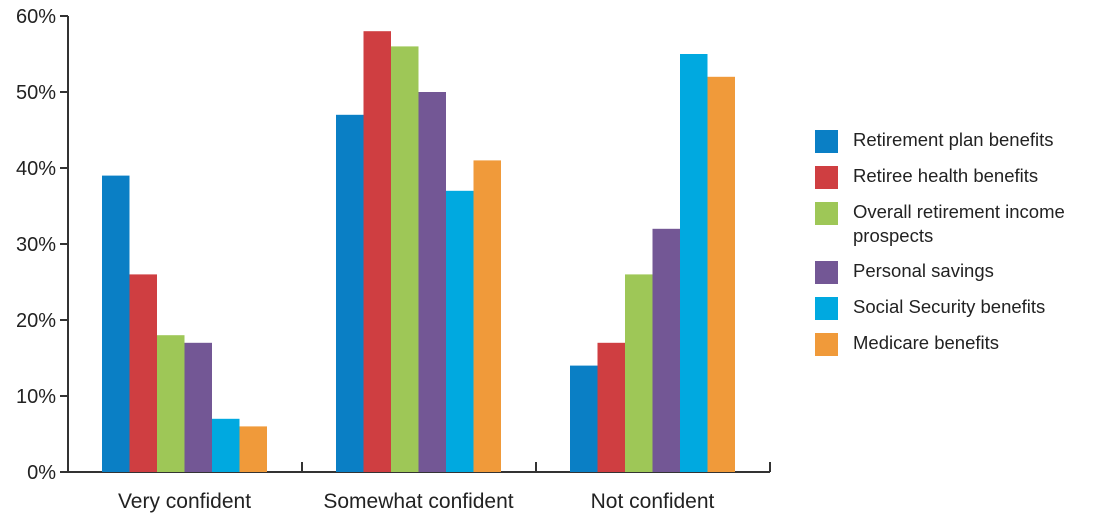 Image resolution: width=1096 pixels, height=514 pixels. Describe the element at coordinates (949, 306) in the screenshot. I see `legend-label: Social Security benefits` at that location.